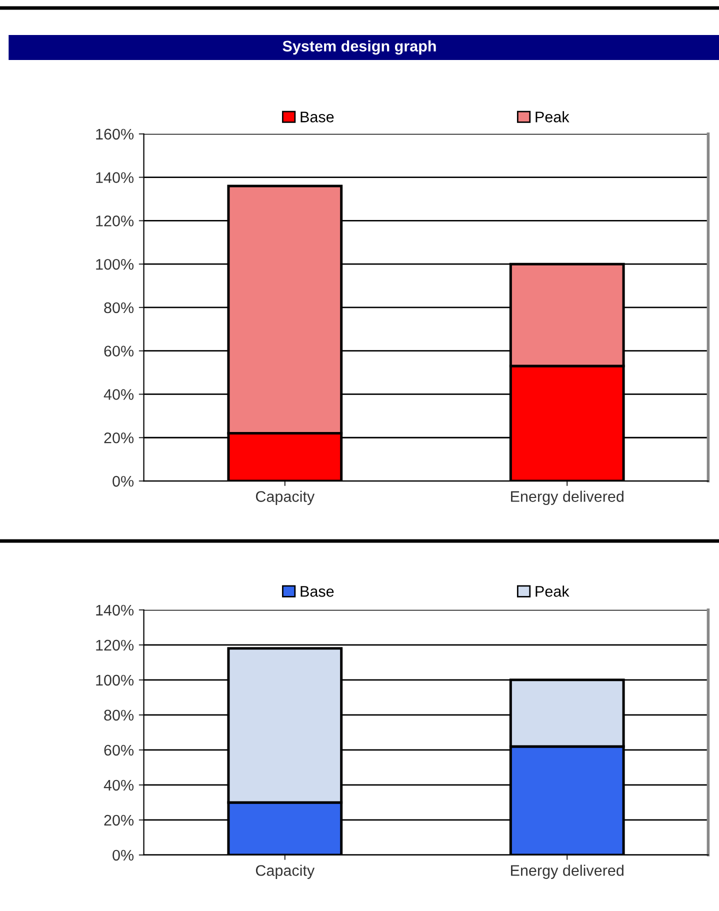  I want to click on y-tick-label: 160%, so click(115, 134).